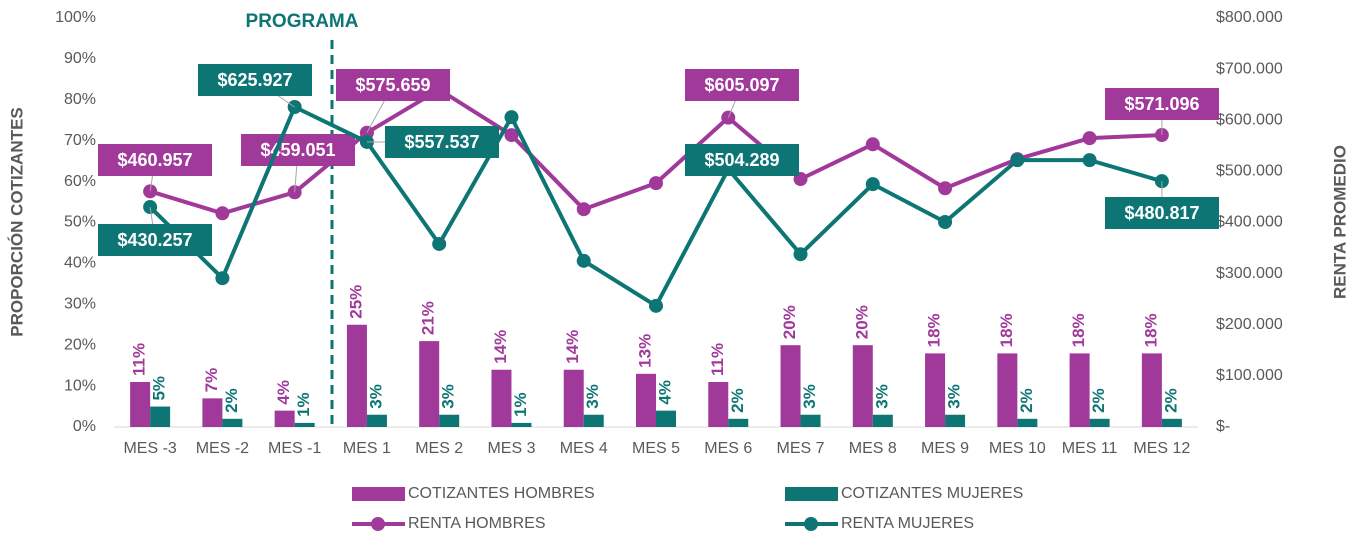 The height and width of the screenshot is (538, 1359). I want to click on x-tick-label: MES 5, so click(656, 448).